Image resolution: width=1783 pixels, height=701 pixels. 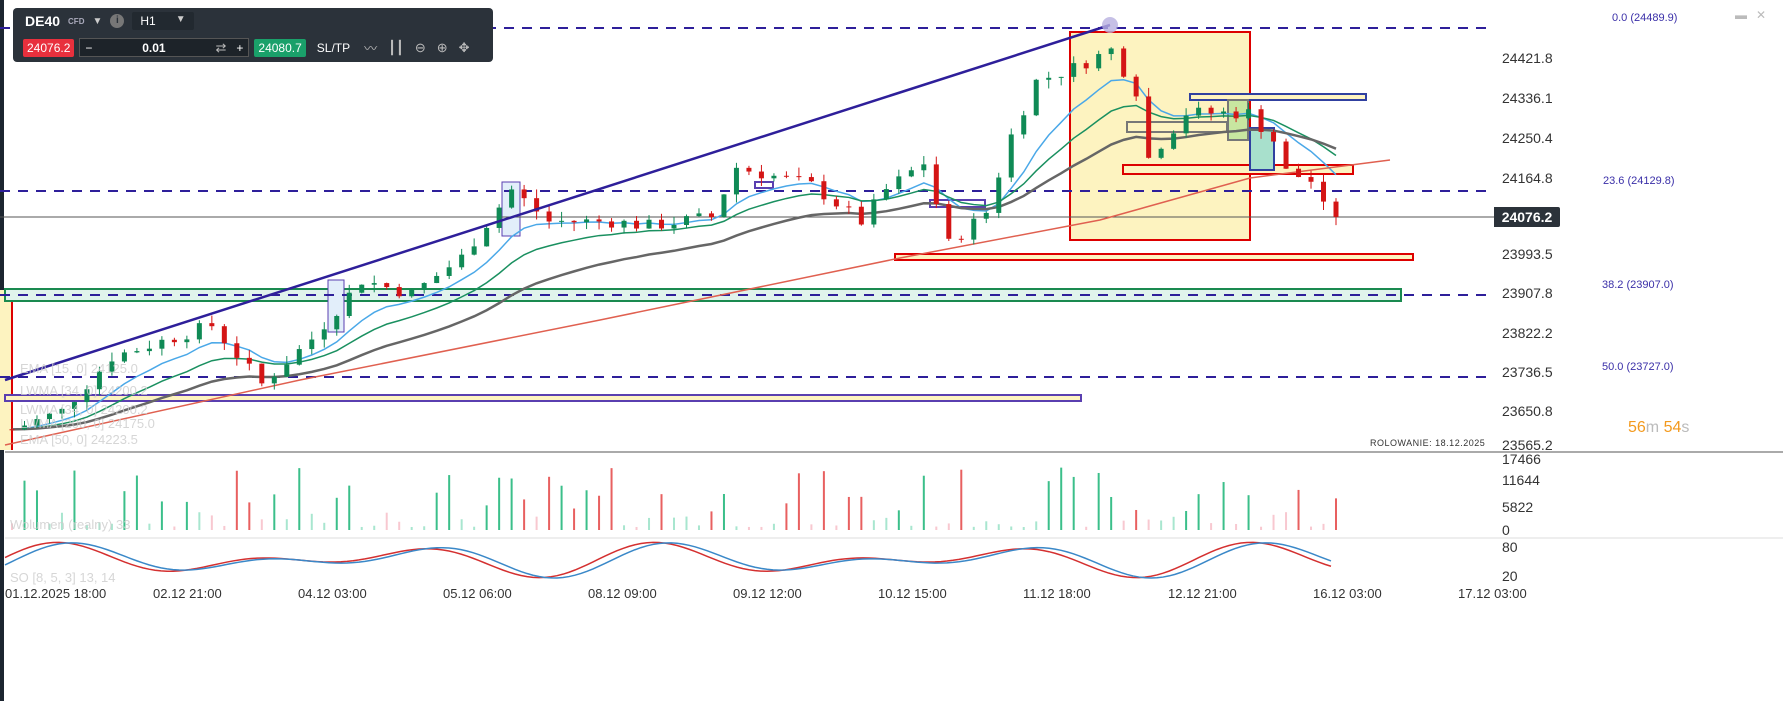 I want to click on legend-ema50: EMA [50, 0] 24223.5, so click(x=79, y=439).